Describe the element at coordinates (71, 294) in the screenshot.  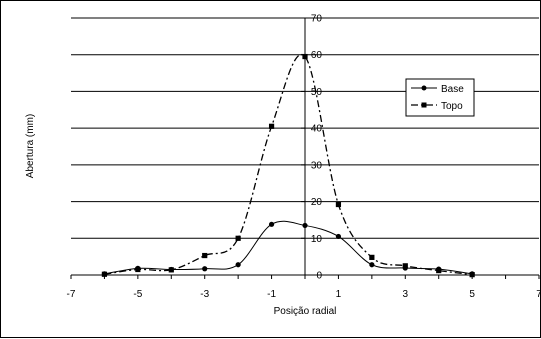
I see `x-tick-label: -7` at that location.